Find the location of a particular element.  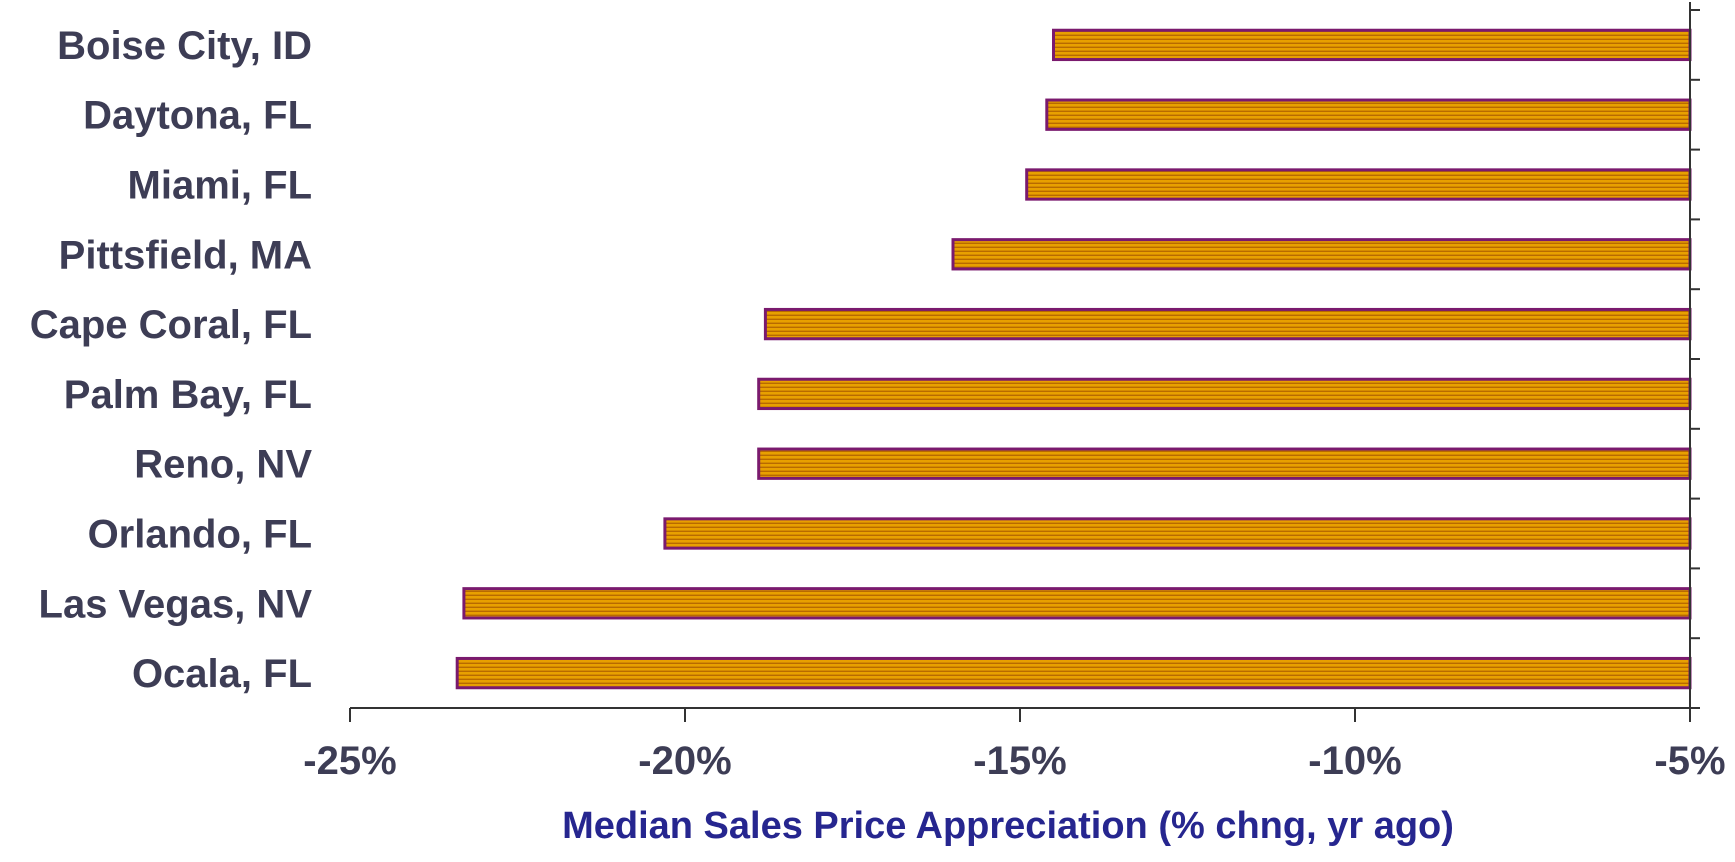

category-label: Boise City, ID is located at coordinates (184, 46).